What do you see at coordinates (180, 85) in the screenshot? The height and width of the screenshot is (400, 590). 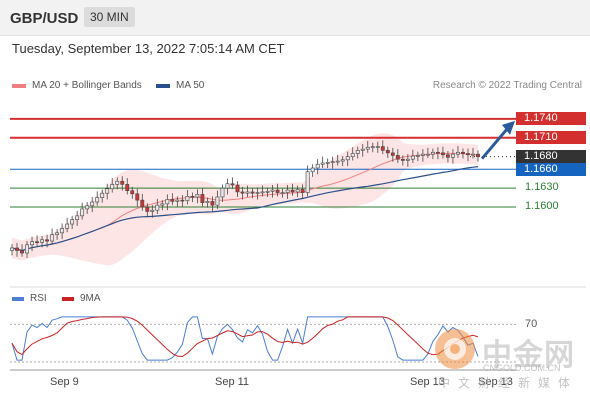 I see `legend-ma50: MA 50` at bounding box center [180, 85].